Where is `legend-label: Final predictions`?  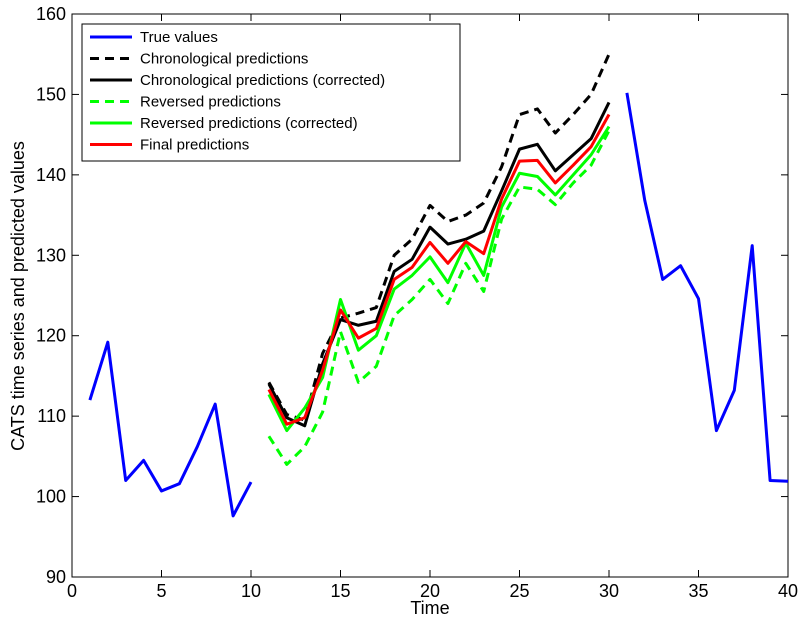
legend-label: Final predictions is located at coordinates (194, 145).